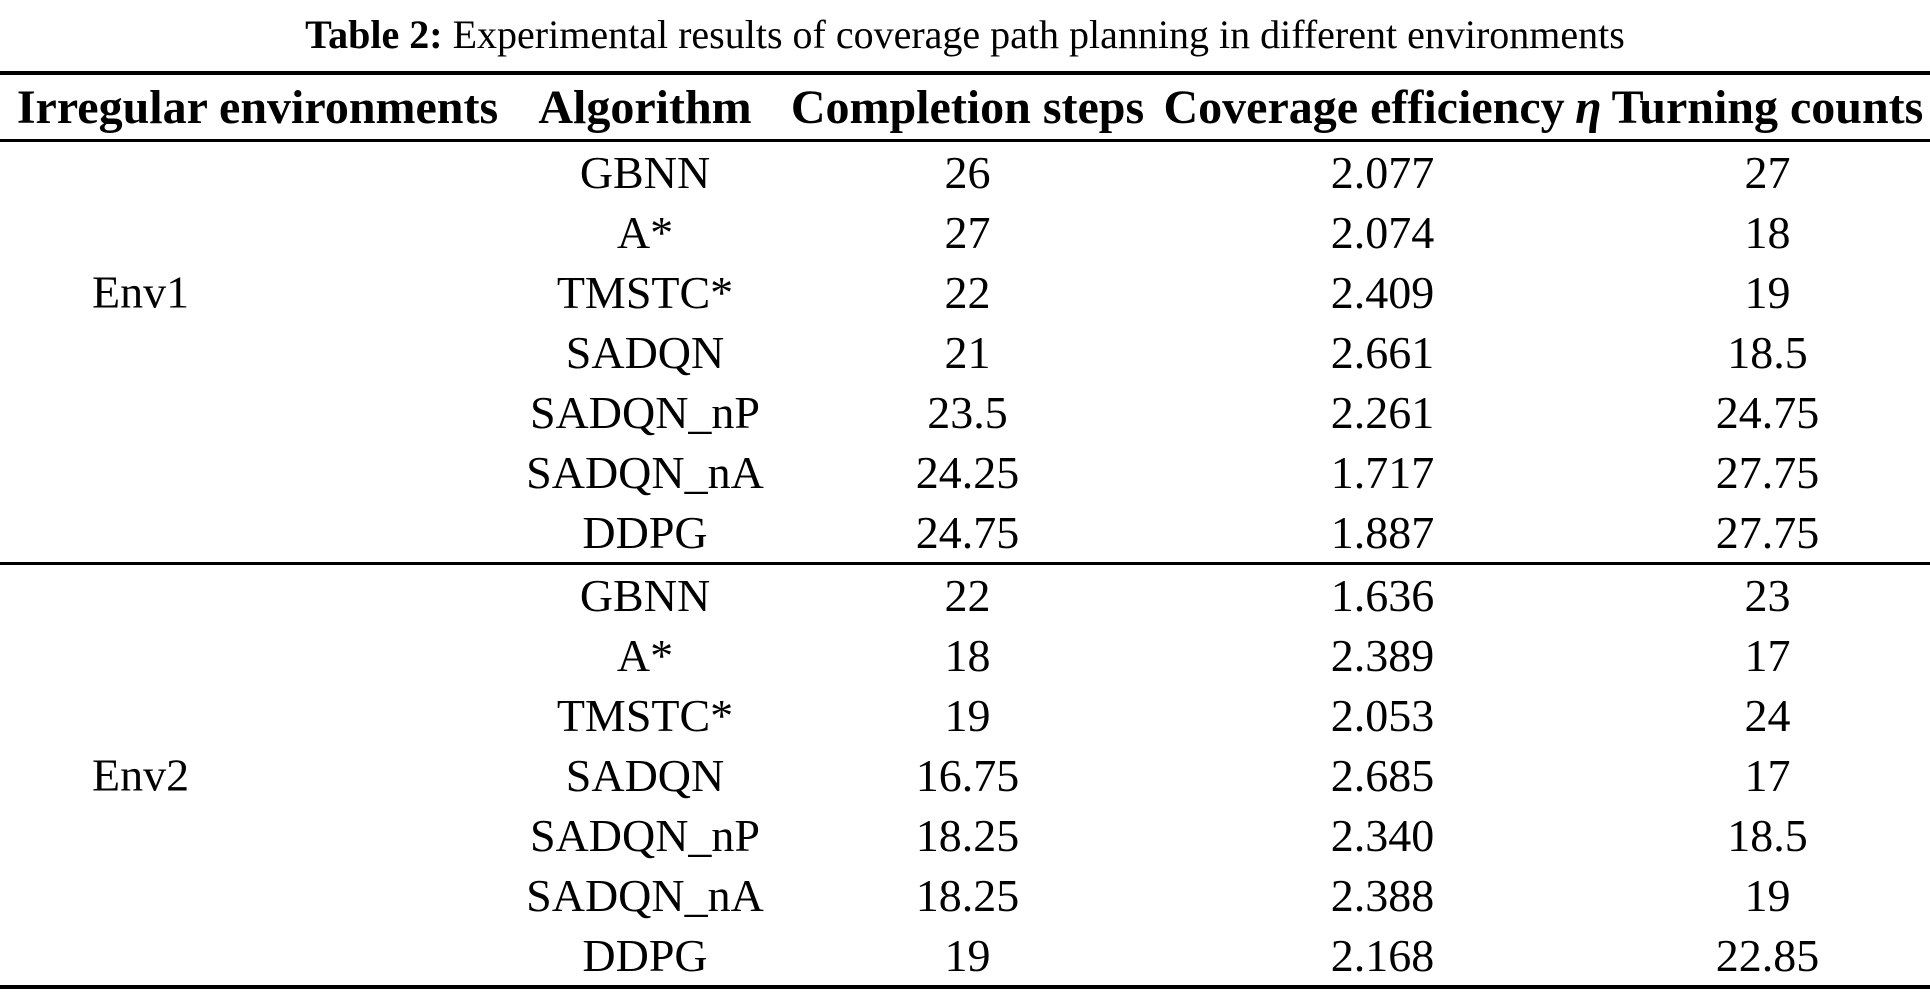  I want to click on completion-steps-cell: 27, so click(967, 232).